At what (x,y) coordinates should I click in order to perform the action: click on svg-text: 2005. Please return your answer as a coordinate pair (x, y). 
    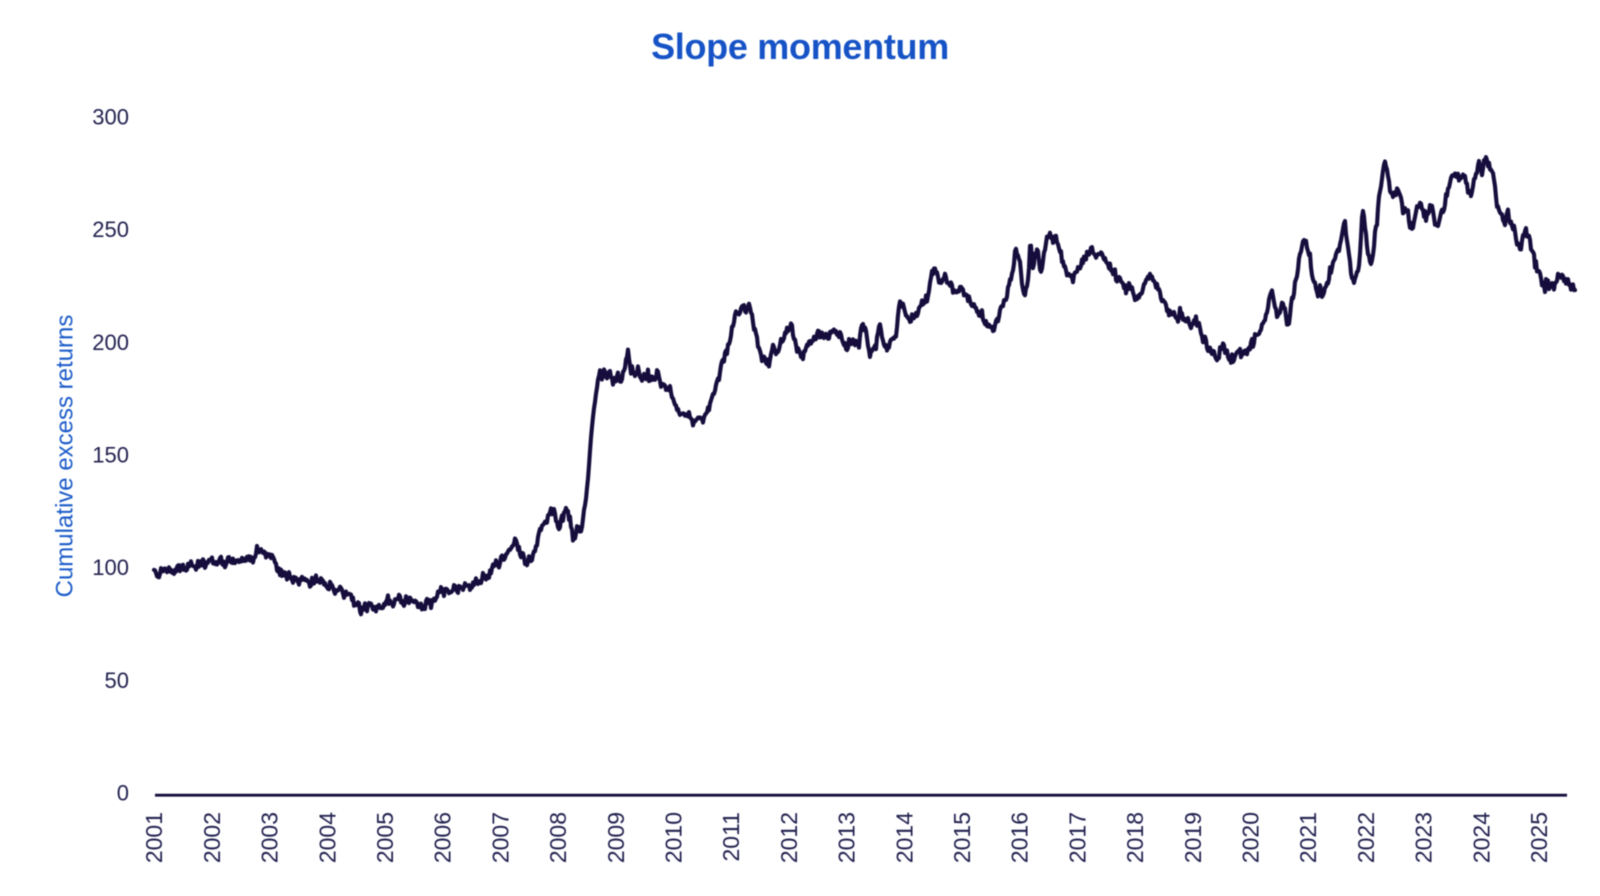
    Looking at the image, I should click on (385, 837).